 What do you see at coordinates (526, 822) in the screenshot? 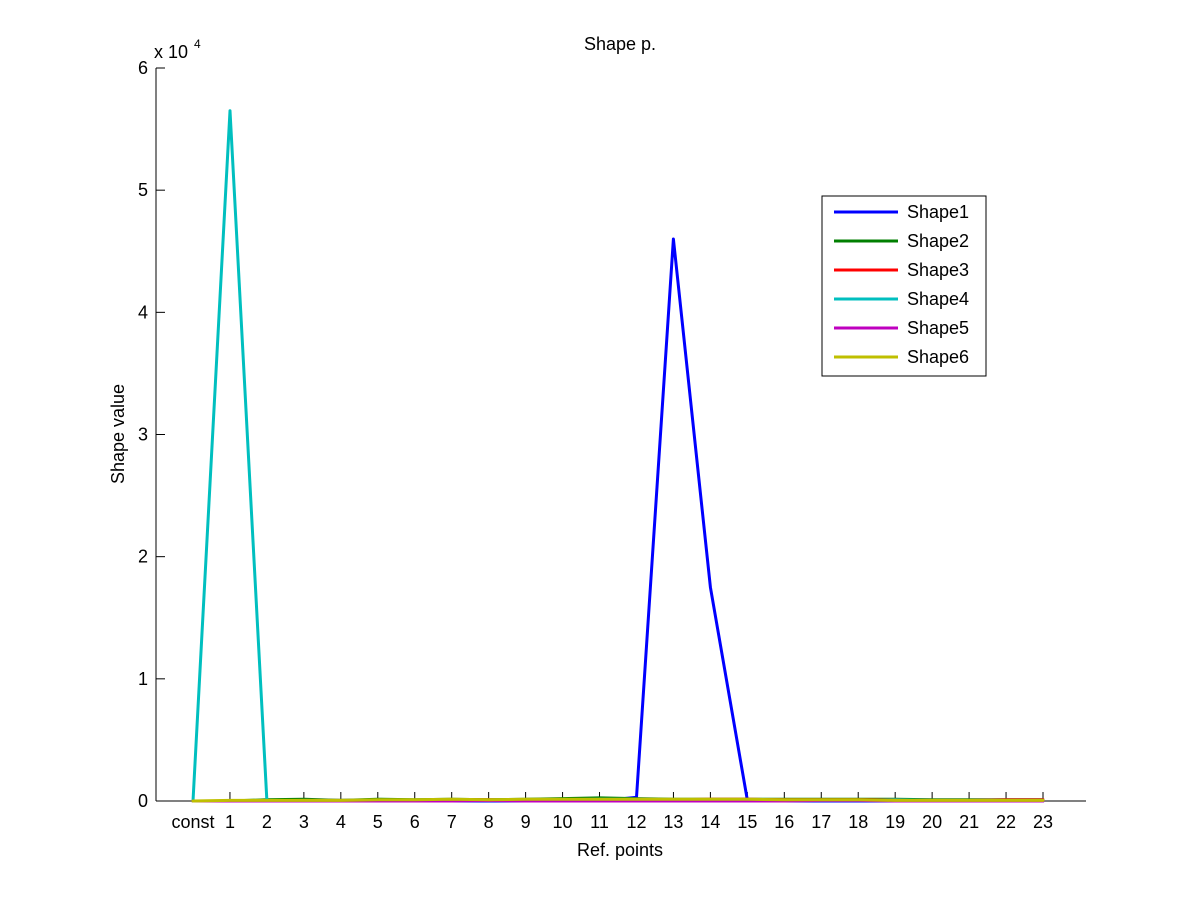
I see `x-tick-label: 9` at bounding box center [526, 822].